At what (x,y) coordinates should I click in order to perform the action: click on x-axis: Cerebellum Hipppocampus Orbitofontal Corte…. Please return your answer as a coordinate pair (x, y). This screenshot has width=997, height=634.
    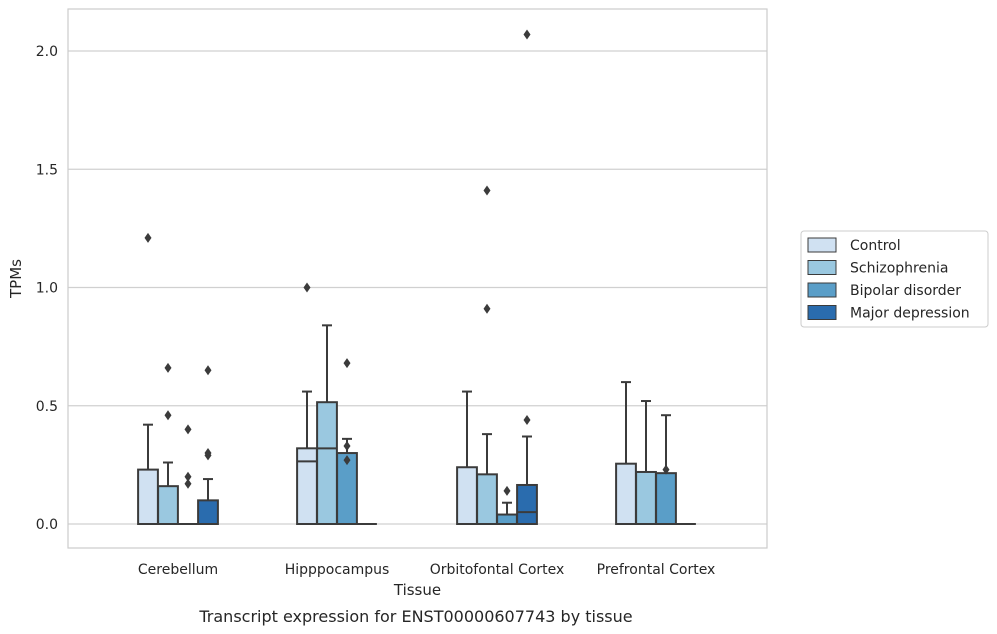
    Looking at the image, I should click on (426, 570).